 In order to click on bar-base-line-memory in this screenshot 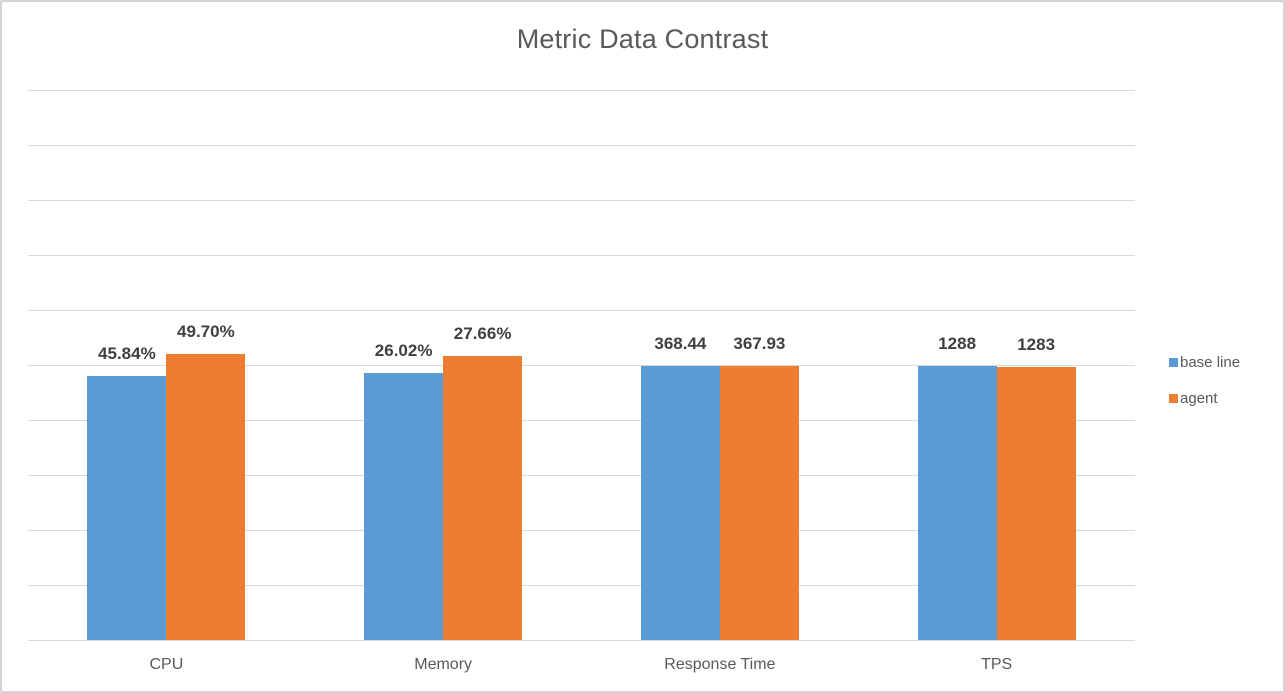, I will do `click(404, 506)`.